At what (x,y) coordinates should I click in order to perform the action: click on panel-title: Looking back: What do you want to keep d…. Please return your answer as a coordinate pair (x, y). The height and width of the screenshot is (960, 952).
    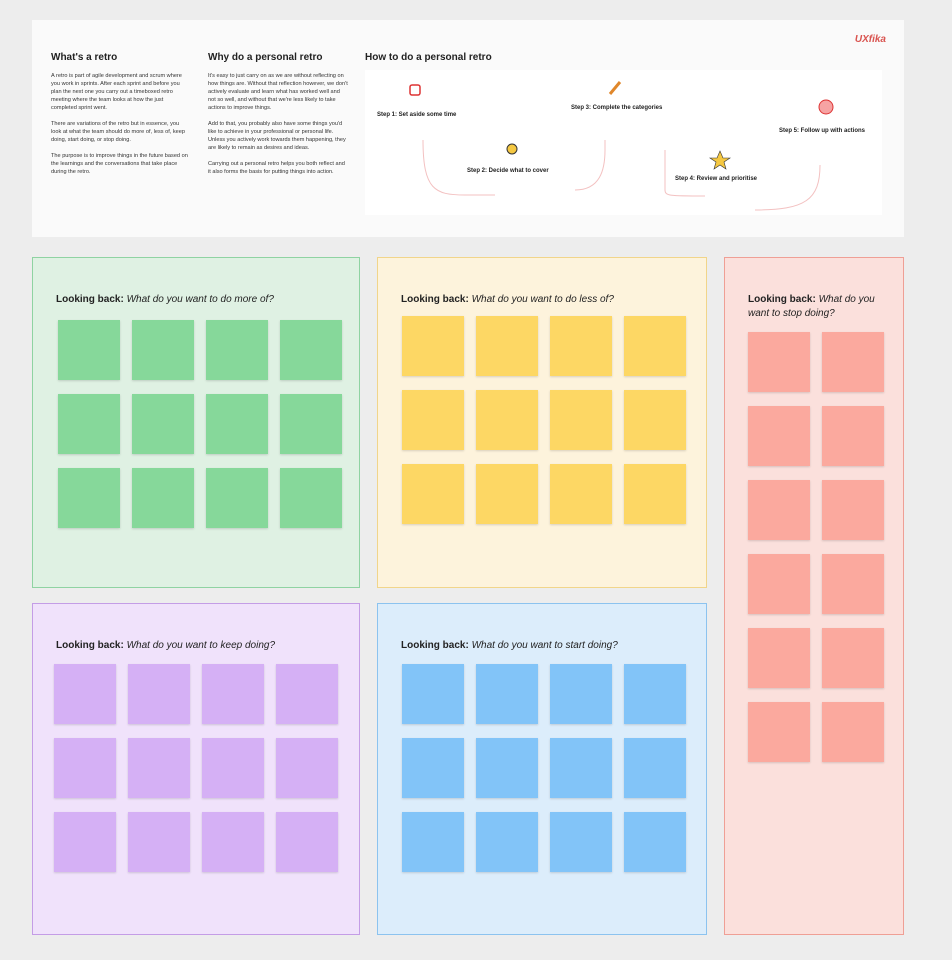
    Looking at the image, I should click on (186, 646).